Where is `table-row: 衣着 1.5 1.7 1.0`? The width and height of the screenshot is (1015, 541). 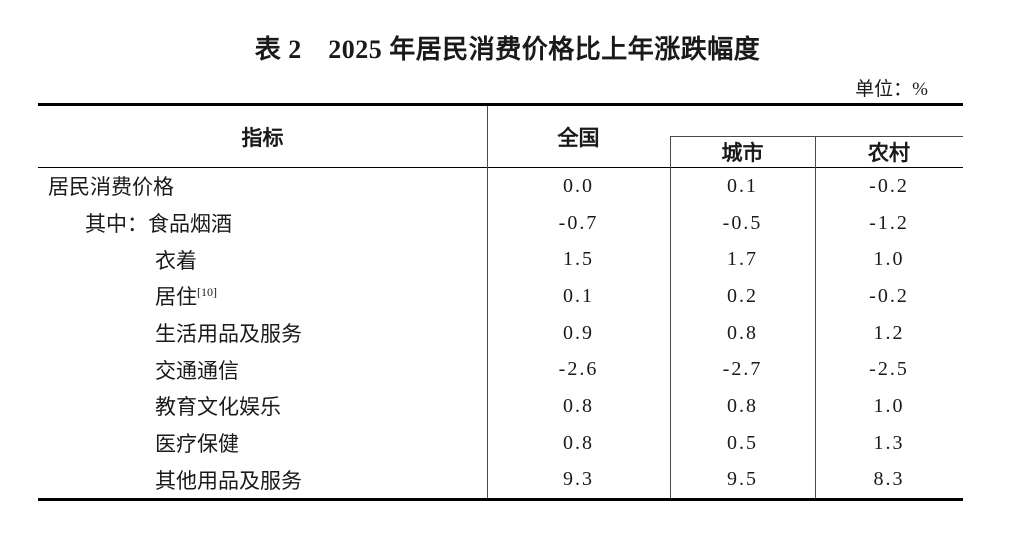 table-row: 衣着 1.5 1.7 1.0 is located at coordinates (500, 259).